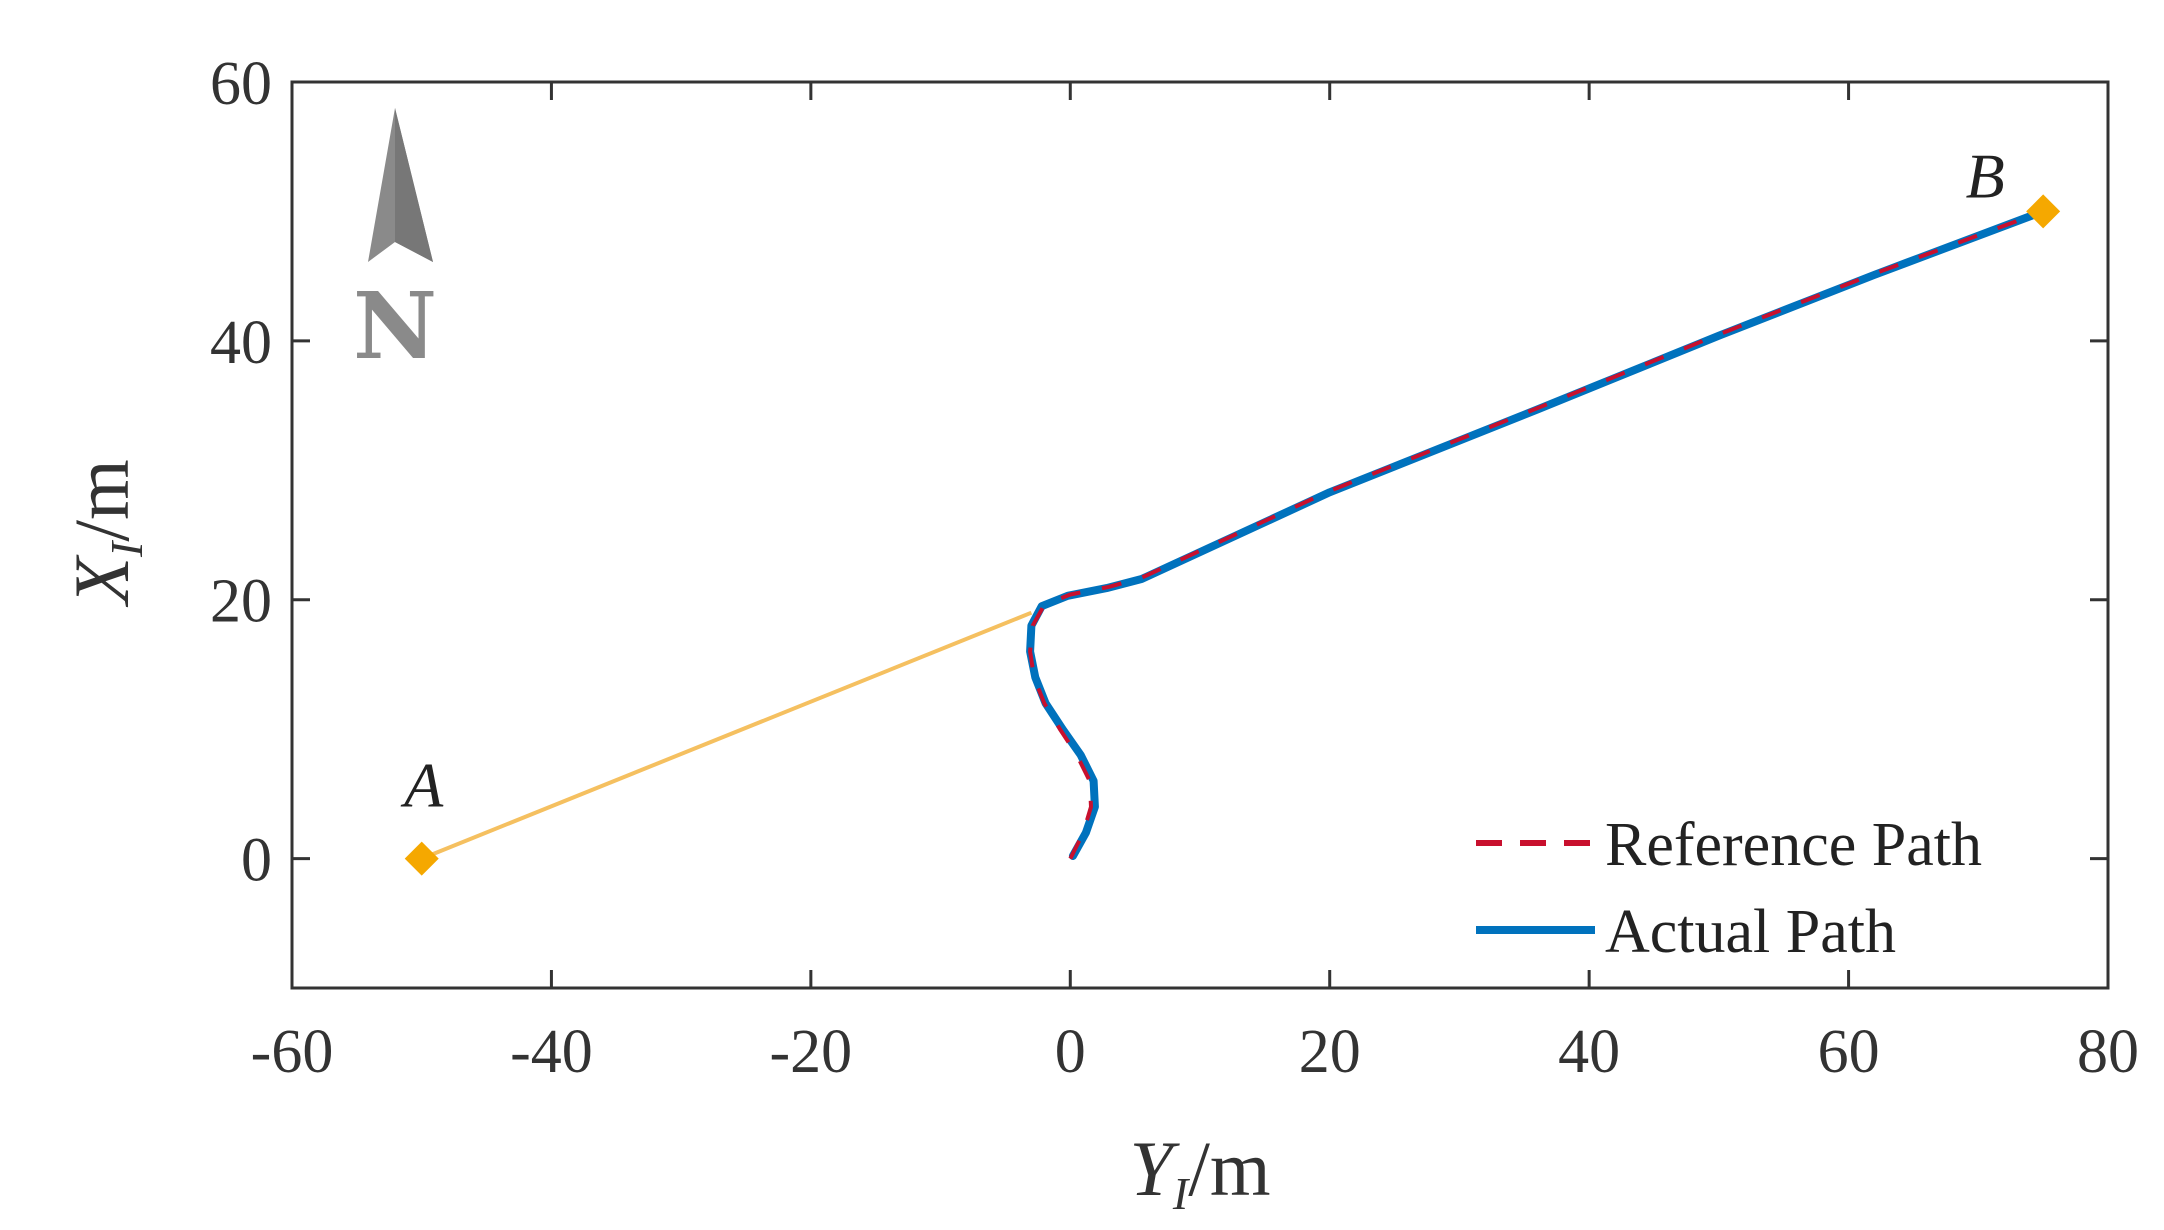 Image resolution: width=2164 pixels, height=1230 pixels. I want to click on north-arrow: N, so click(395, 244).